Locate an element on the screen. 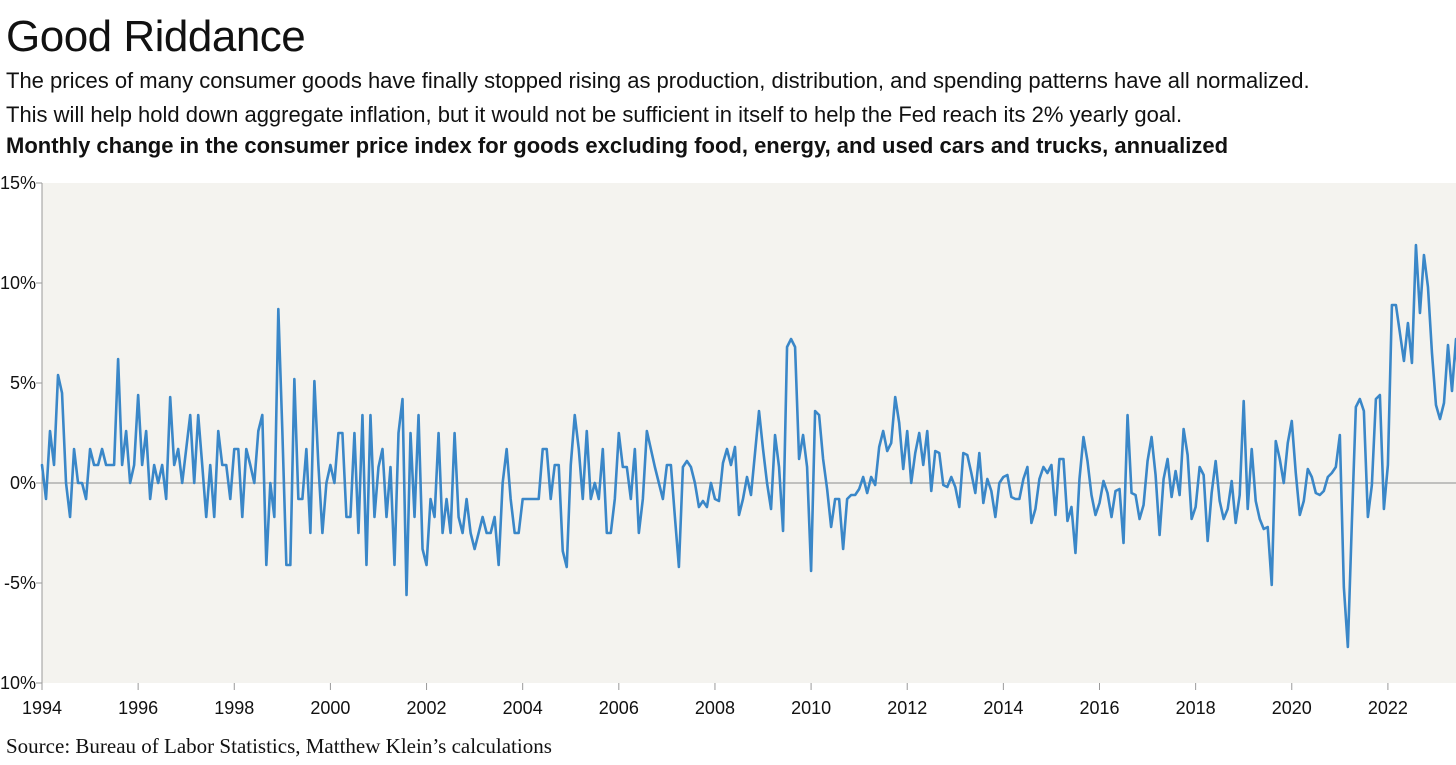  y-tick-label-1: 10% is located at coordinates (18, 283).